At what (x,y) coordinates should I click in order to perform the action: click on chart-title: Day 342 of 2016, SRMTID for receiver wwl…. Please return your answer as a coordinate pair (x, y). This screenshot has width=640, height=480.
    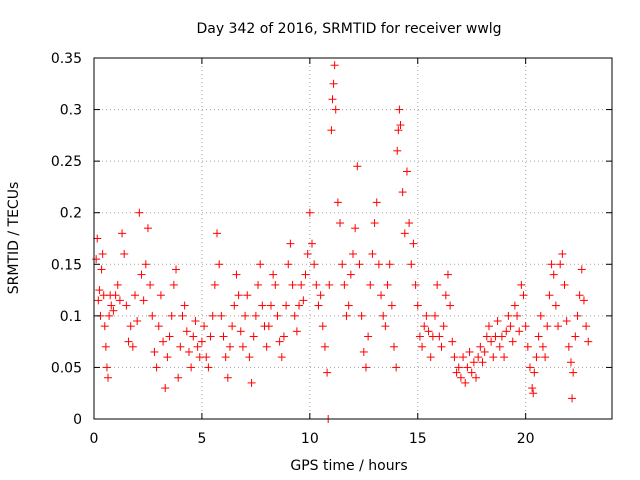
    Looking at the image, I should click on (348, 29).